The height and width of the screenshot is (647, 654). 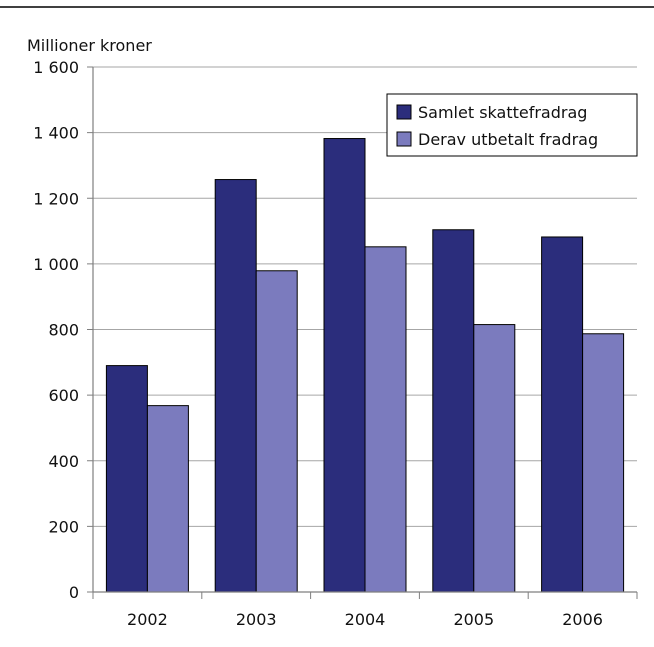 I want to click on y-tick-label: 400, so click(x=63, y=461).